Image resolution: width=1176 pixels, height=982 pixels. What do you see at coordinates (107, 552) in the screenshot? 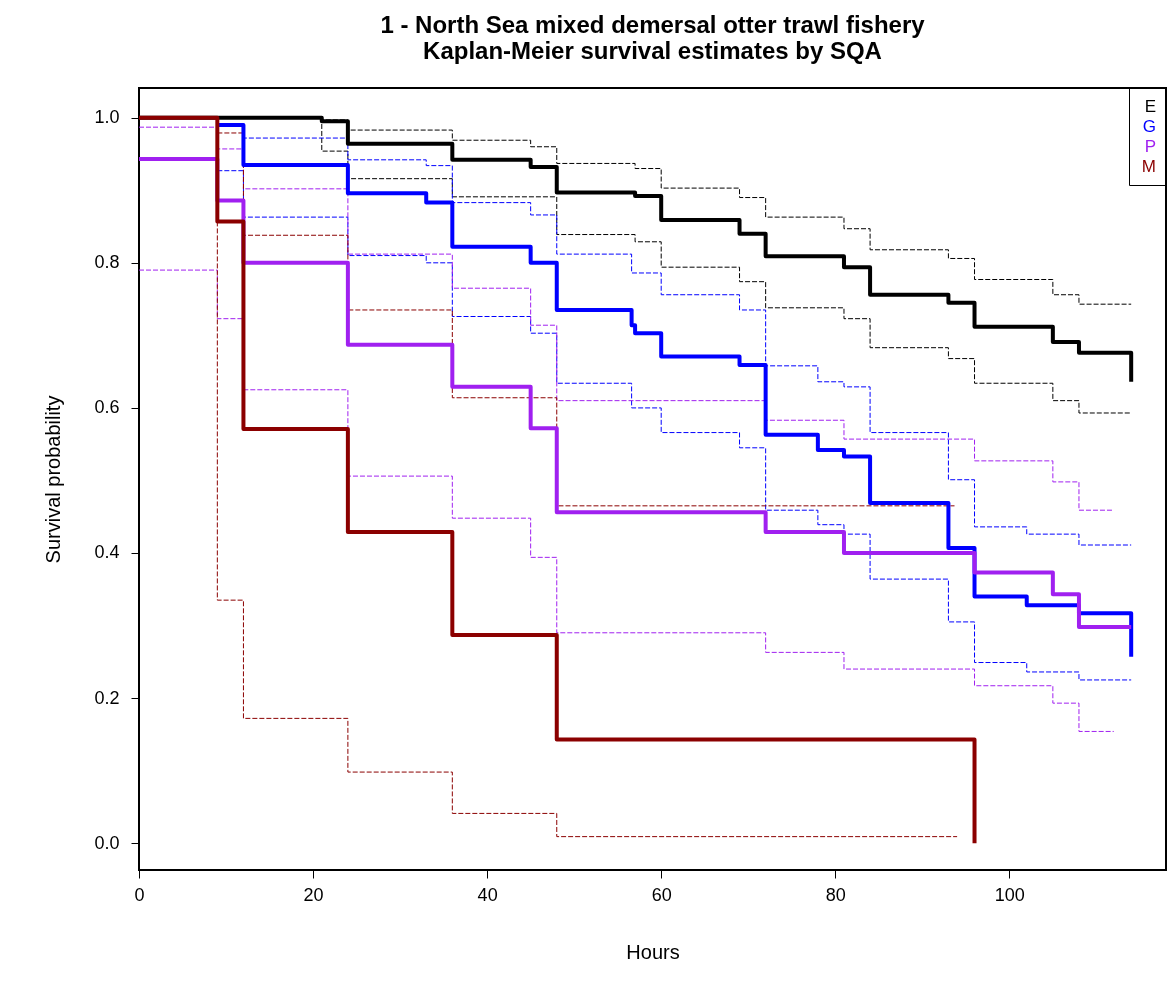
I see `y-tick-label: 0.4` at bounding box center [107, 552].